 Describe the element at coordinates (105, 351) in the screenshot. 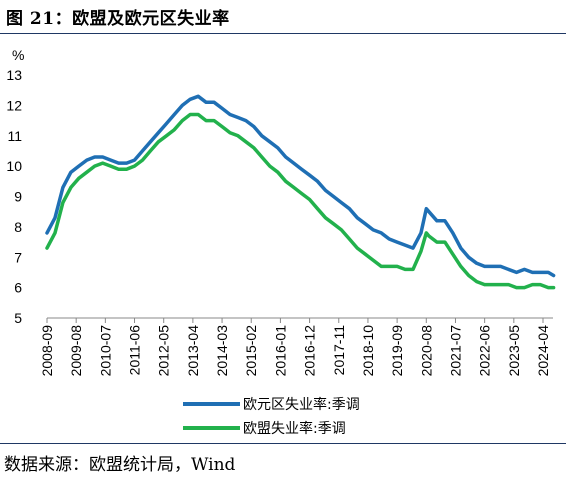

I see `x-tick-label: 2010-07` at that location.